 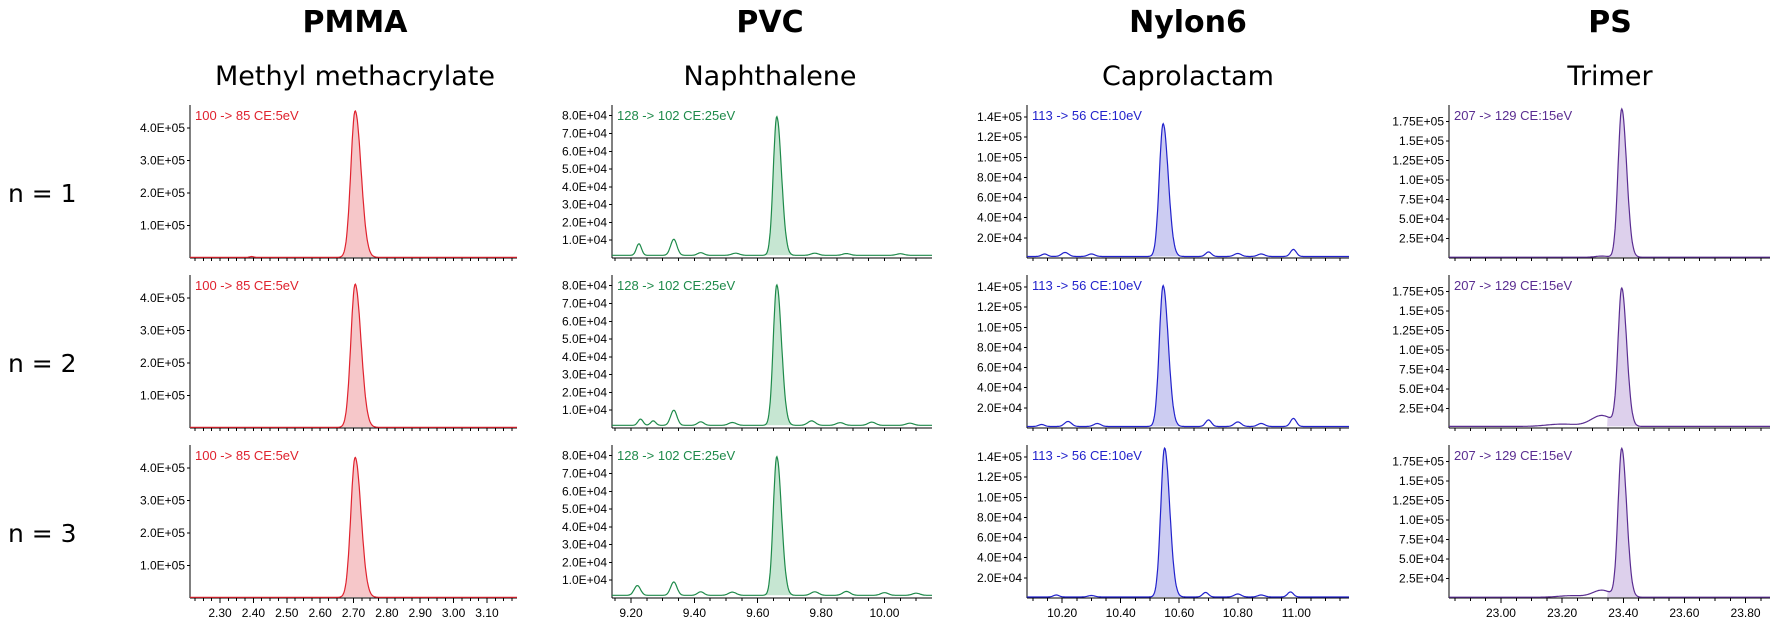 What do you see at coordinates (584, 375) in the screenshot?
I see `y-tick-label: 3.0E+04` at bounding box center [584, 375].